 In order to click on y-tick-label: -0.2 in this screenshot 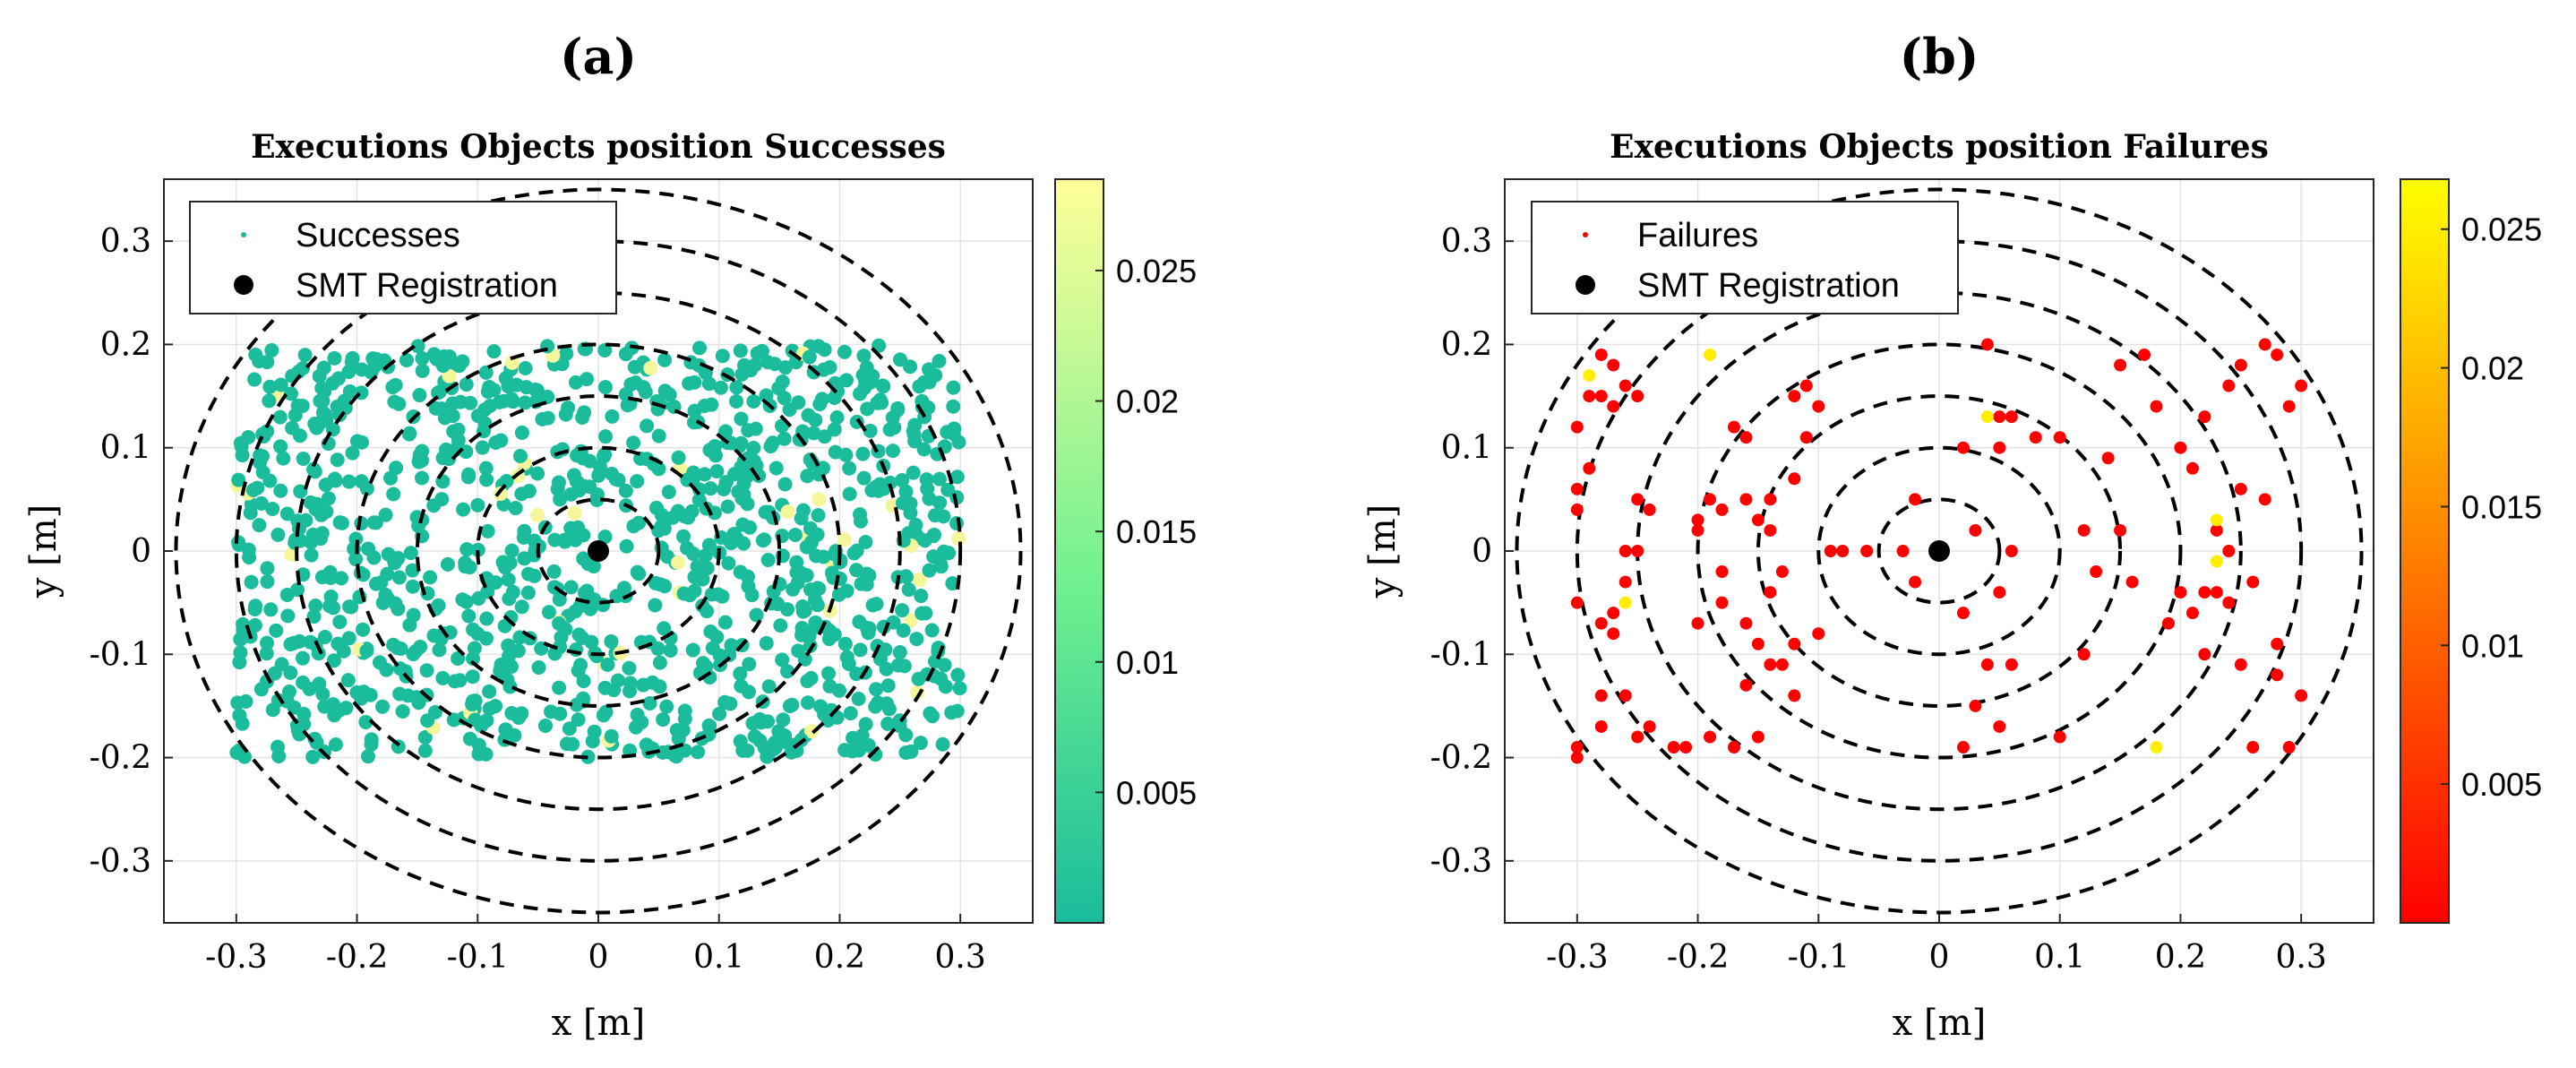, I will do `click(1461, 758)`.